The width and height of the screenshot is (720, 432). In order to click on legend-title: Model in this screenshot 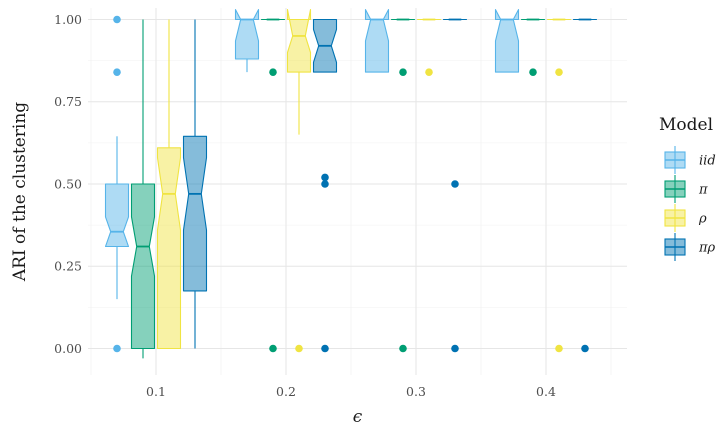, I will do `click(686, 125)`.